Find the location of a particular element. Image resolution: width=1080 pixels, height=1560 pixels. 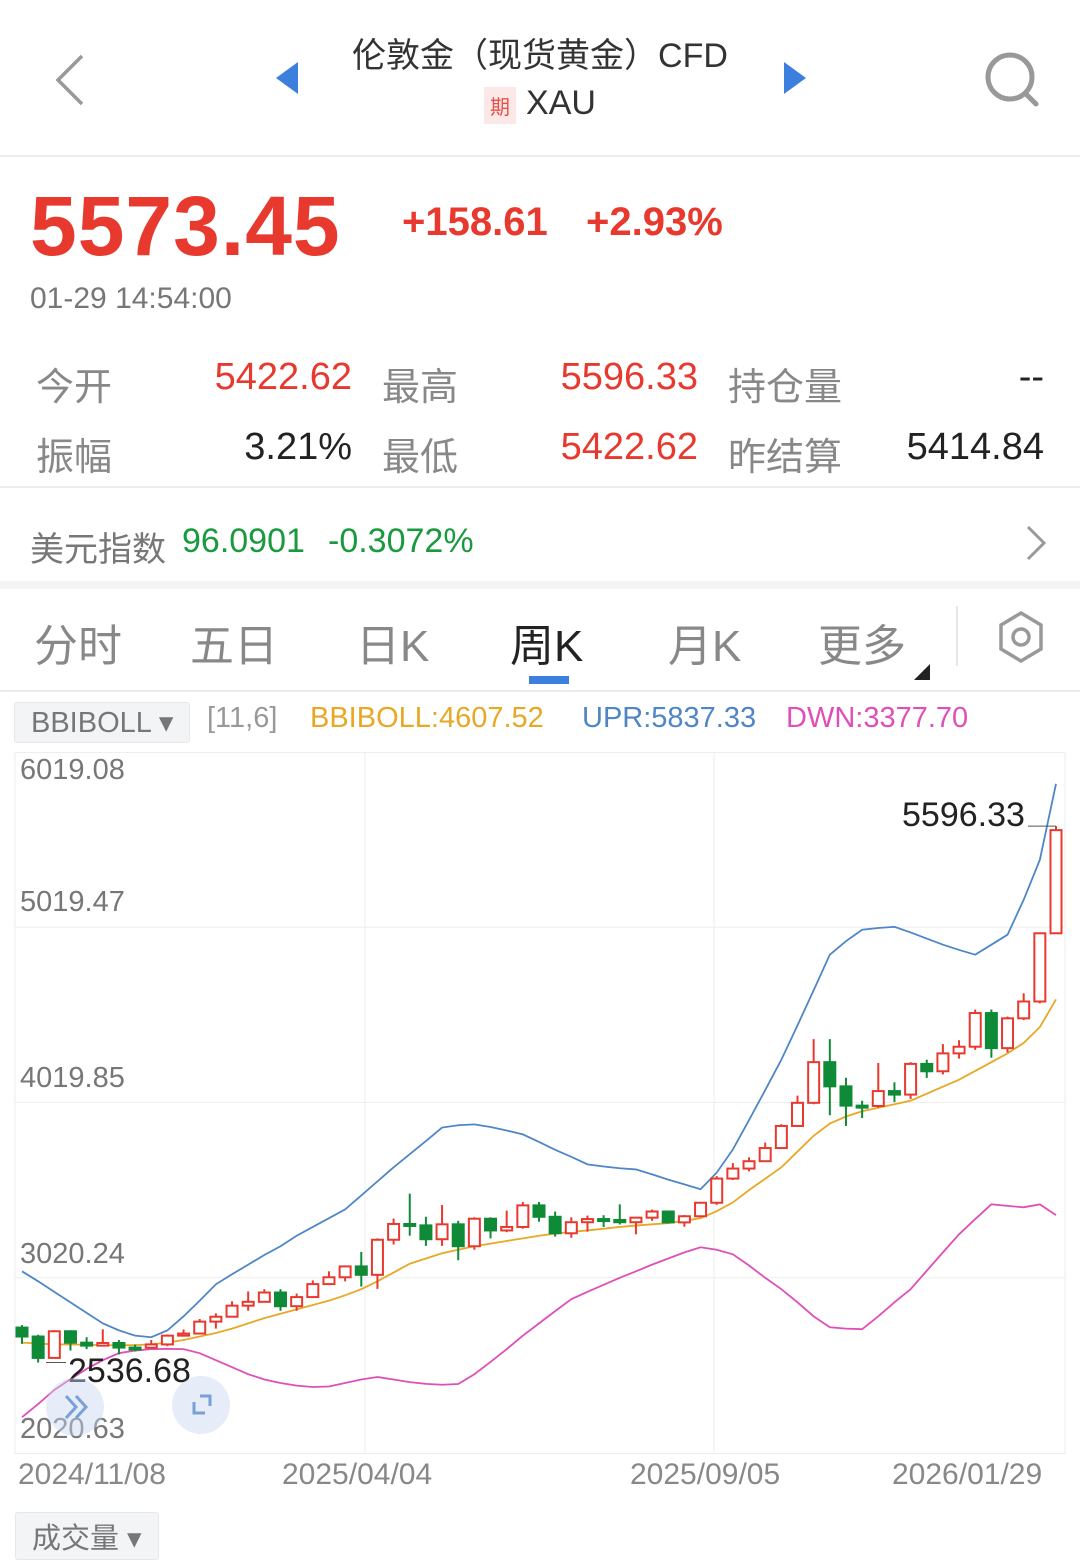

volume-selector: 成交量 ▾ is located at coordinates (87, 1536).